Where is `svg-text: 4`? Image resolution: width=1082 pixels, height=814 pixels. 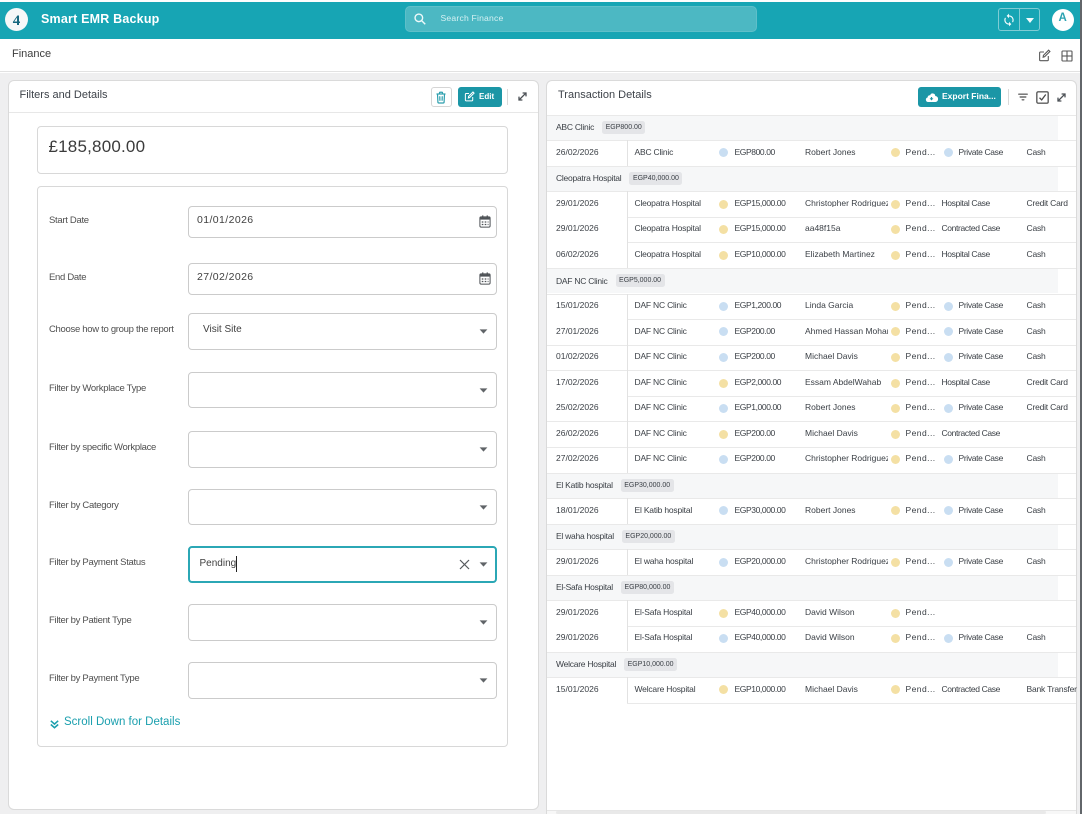 svg-text: 4 is located at coordinates (17, 21).